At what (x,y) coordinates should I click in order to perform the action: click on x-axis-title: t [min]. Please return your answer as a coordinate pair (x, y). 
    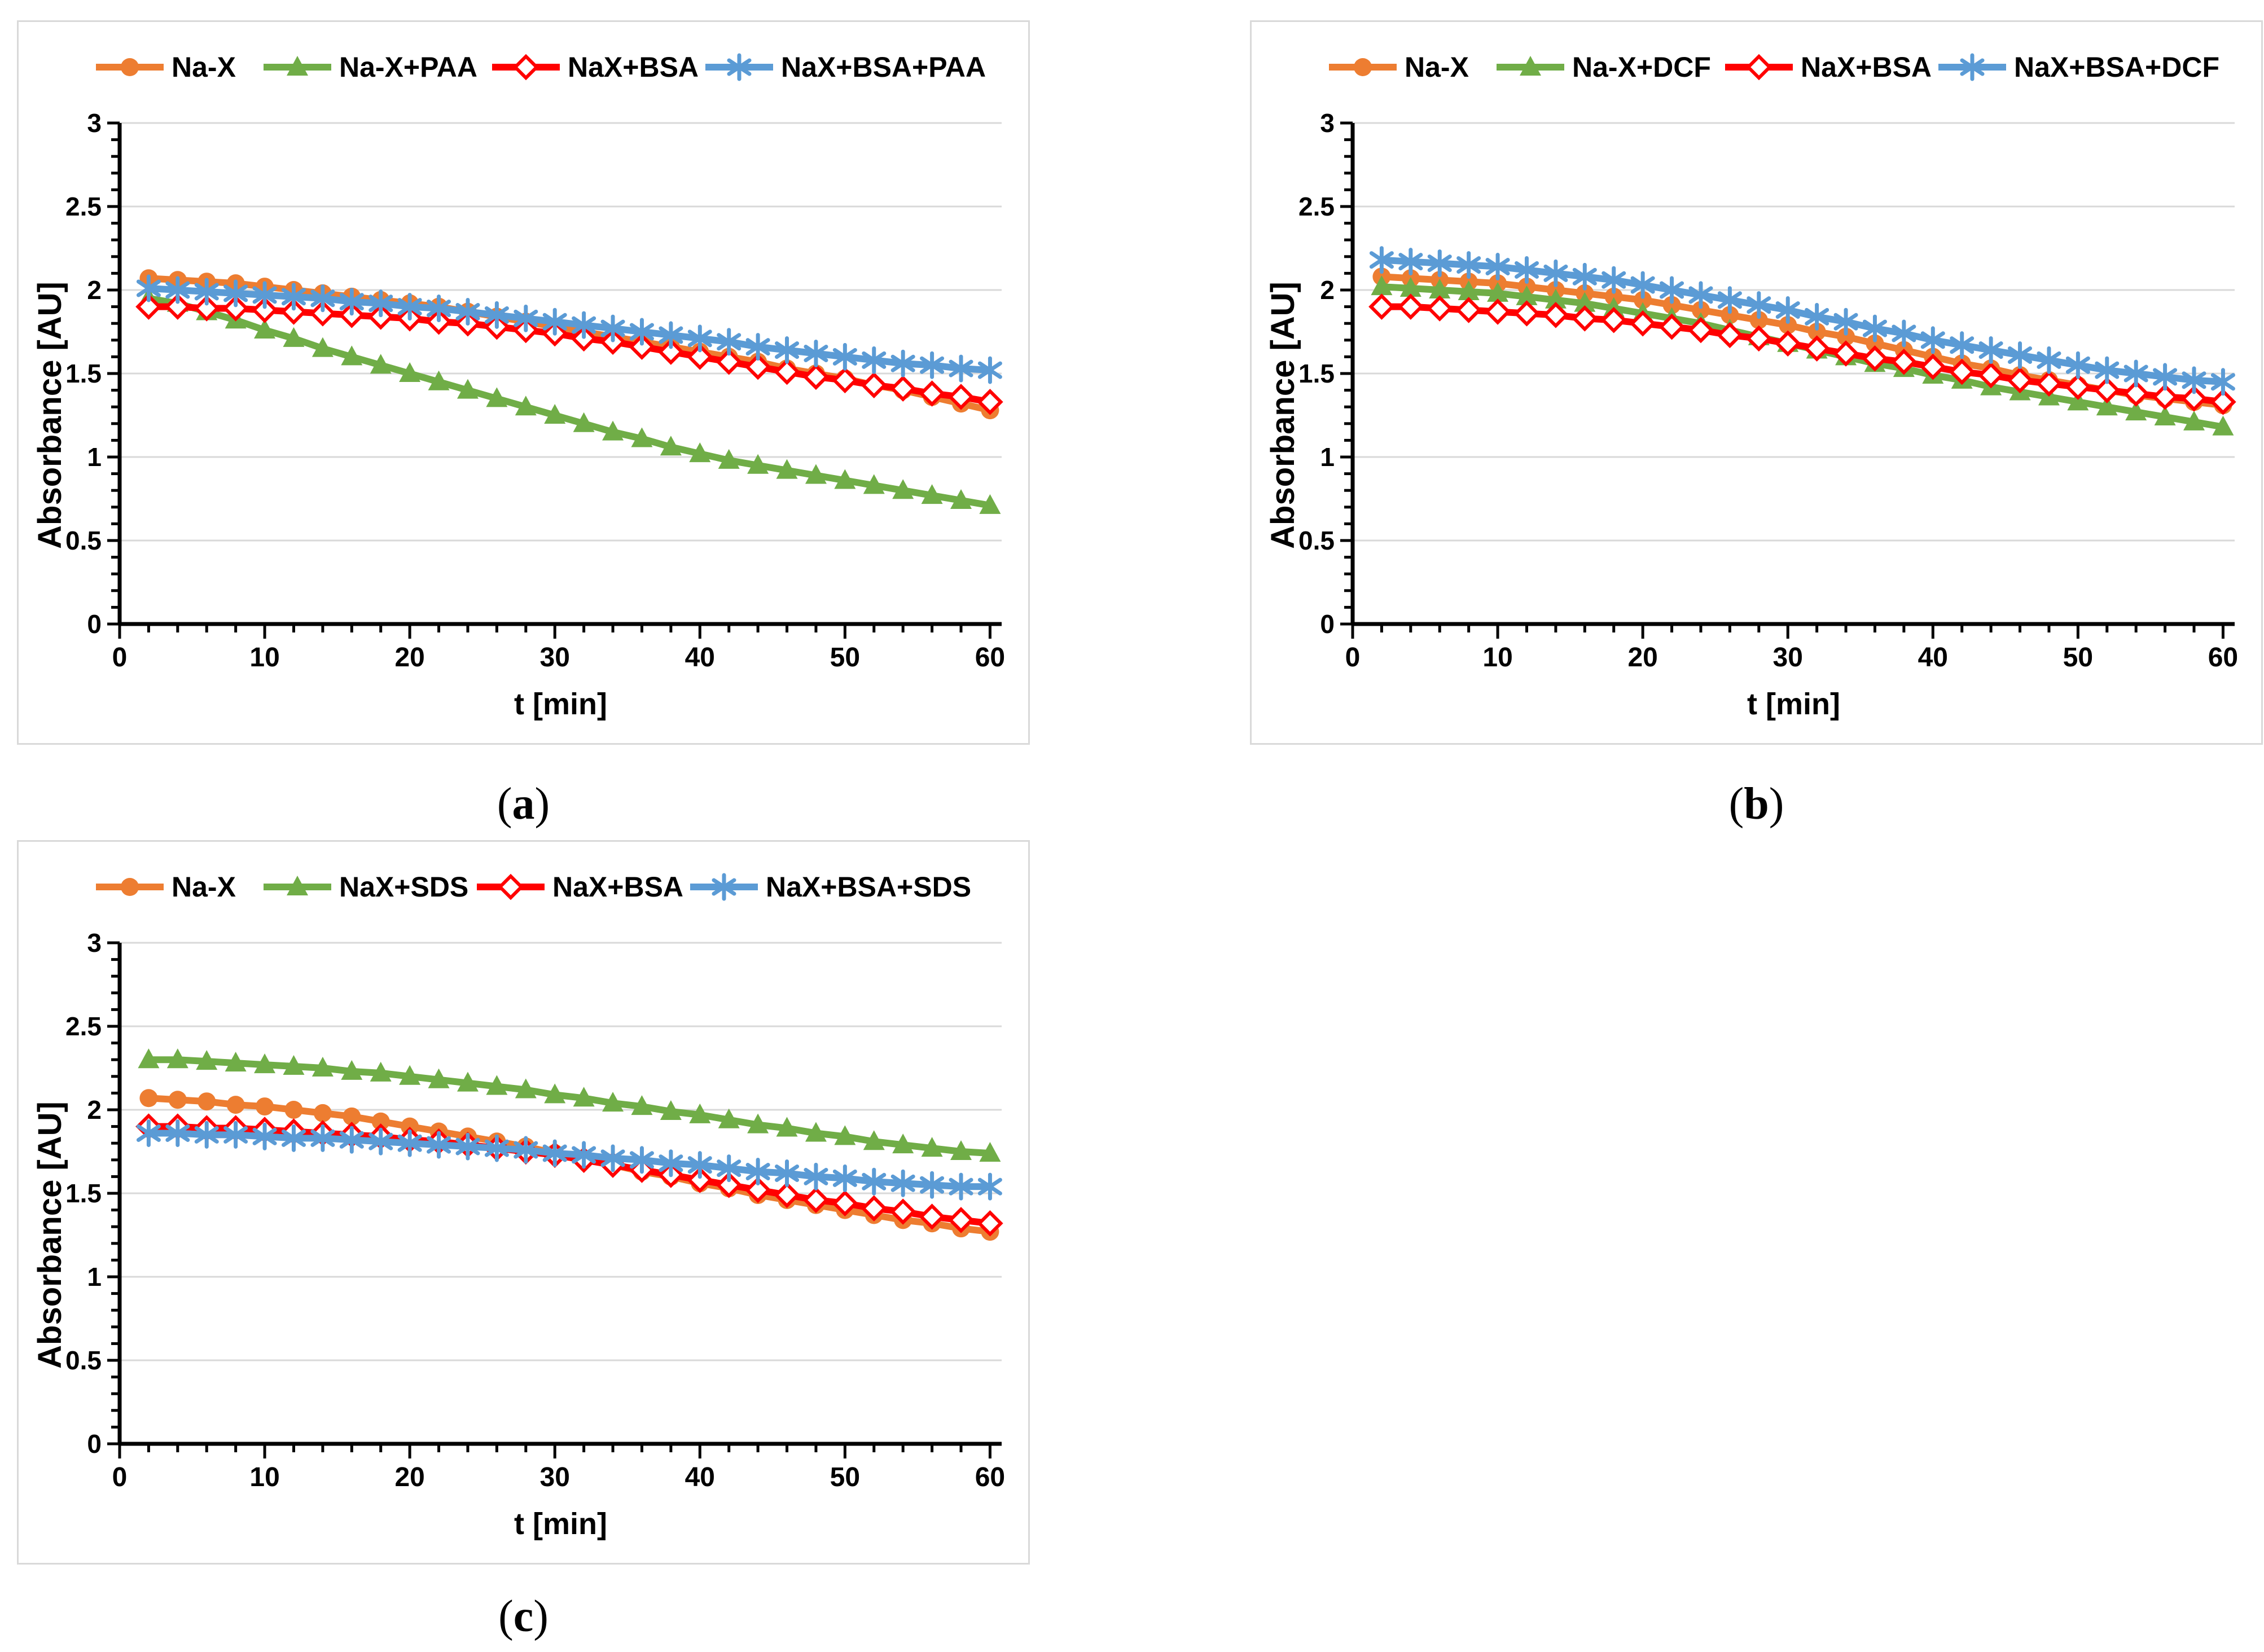
    Looking at the image, I should click on (1793, 704).